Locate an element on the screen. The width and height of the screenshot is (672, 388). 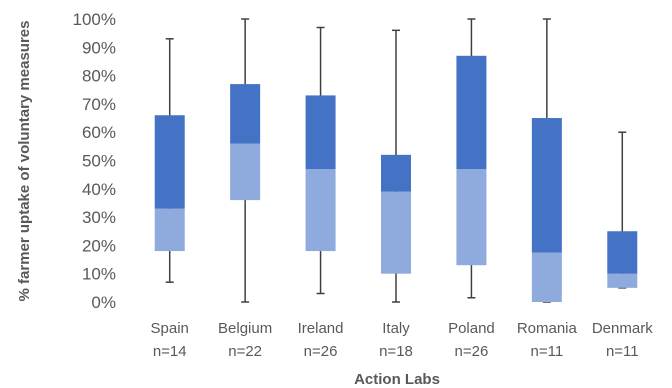
box-poland is located at coordinates (471, 158).